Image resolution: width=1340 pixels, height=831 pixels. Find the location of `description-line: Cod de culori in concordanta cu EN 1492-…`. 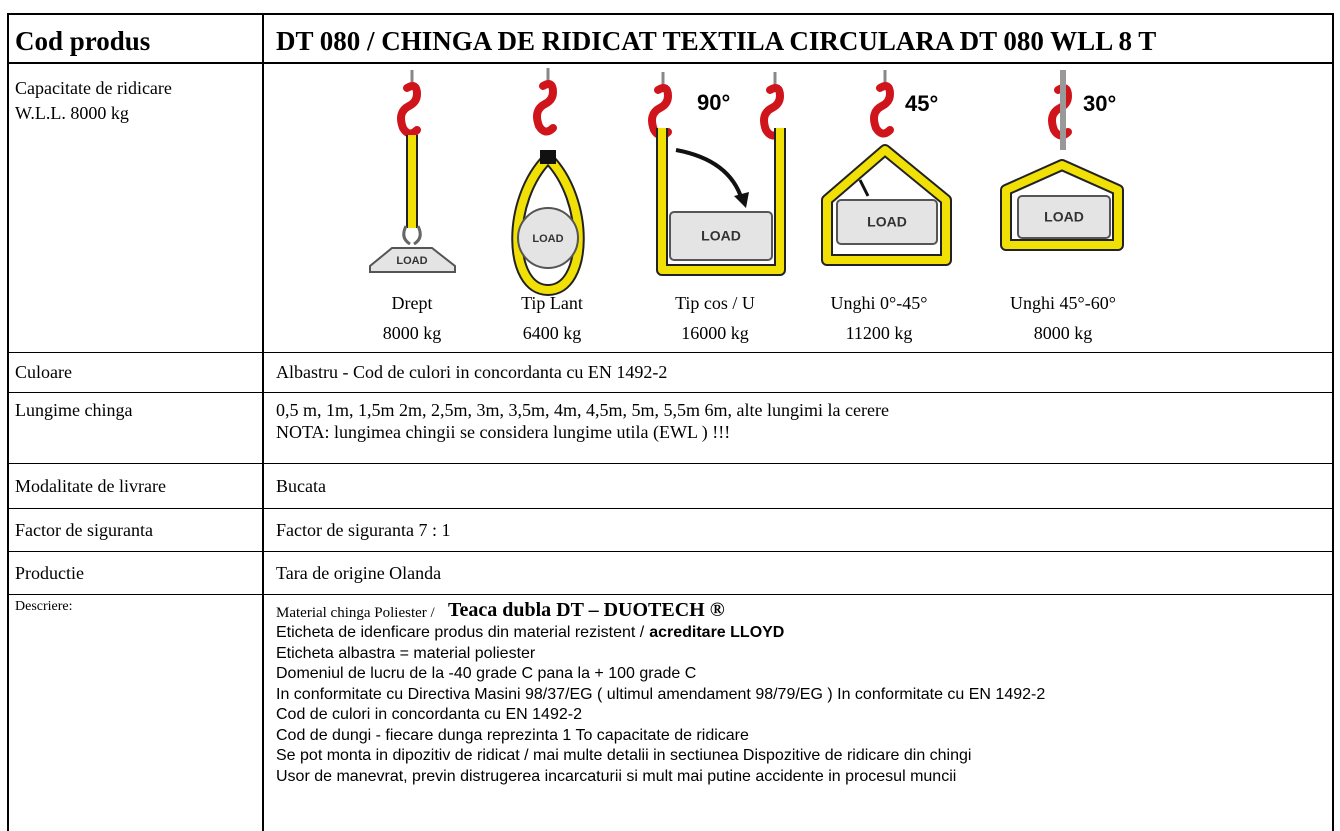

description-line: Cod de culori in concordanta cu EN 1492-… is located at coordinates (429, 714).